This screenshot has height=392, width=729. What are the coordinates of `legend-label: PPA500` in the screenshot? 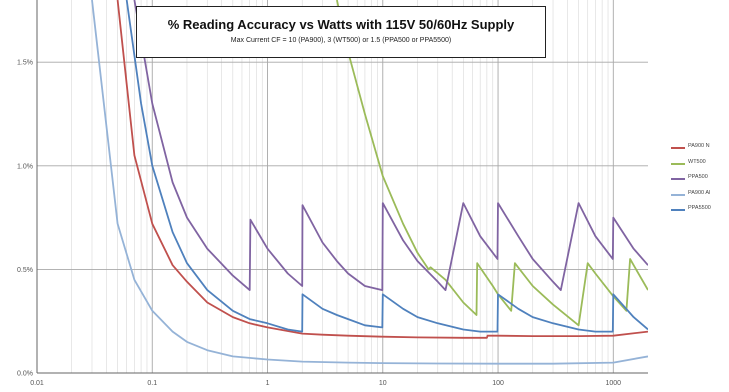 It's located at (698, 177).